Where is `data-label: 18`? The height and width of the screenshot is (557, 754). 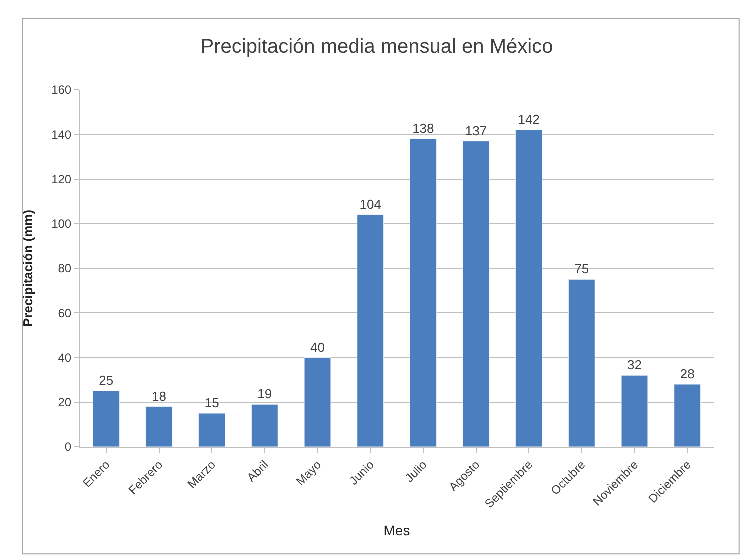 data-label: 18 is located at coordinates (159, 396).